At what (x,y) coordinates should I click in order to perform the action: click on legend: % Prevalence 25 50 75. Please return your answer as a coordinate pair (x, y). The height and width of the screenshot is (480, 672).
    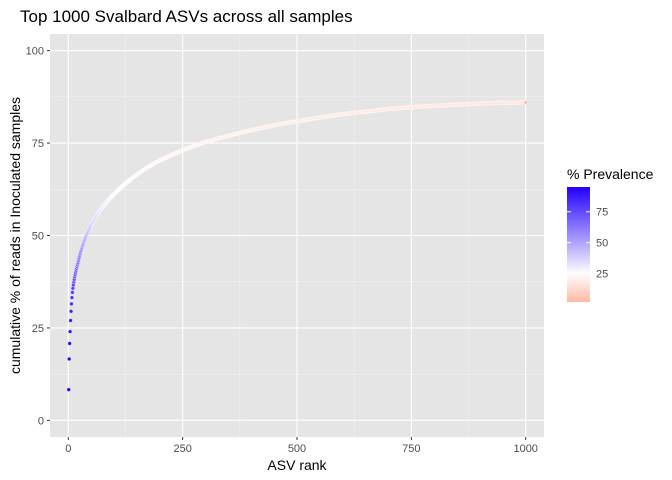
    Looking at the image, I should click on (610, 234).